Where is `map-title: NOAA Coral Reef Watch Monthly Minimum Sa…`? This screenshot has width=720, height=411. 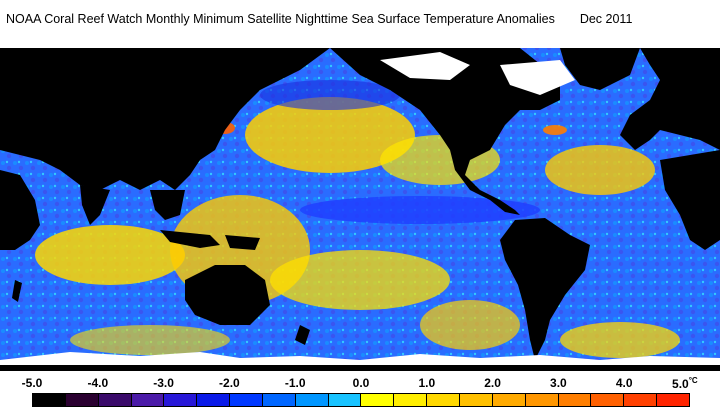
map-title: NOAA Coral Reef Watch Monthly Minimum Sa… is located at coordinates (360, 20).